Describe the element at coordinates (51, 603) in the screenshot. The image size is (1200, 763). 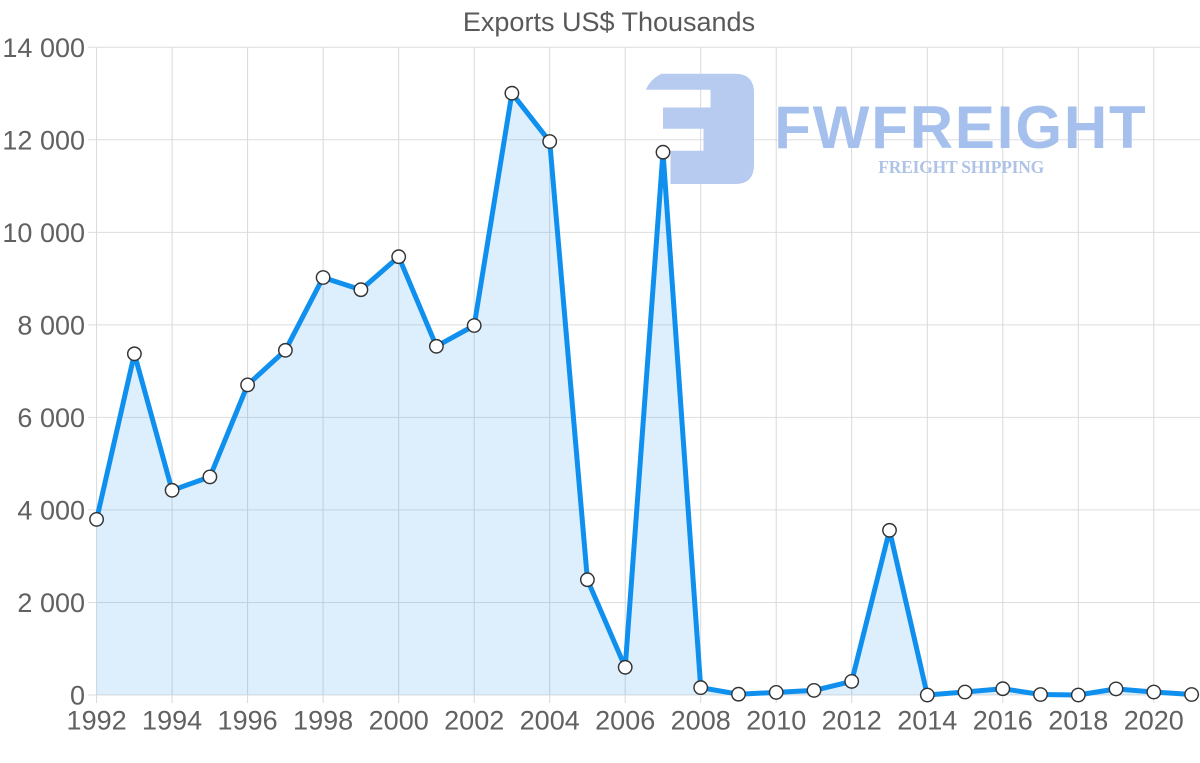
I see `svg-text: 2 000` at that location.